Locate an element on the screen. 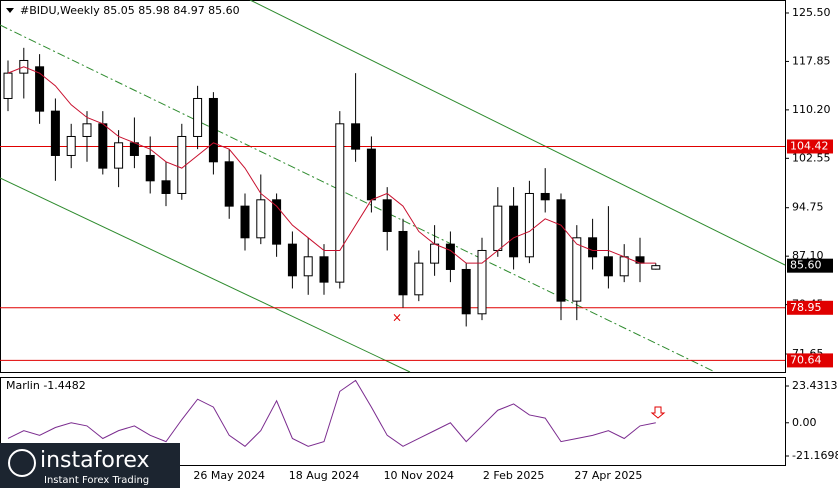 This screenshot has width=838, height=492. indicator-line is located at coordinates (331, 413).